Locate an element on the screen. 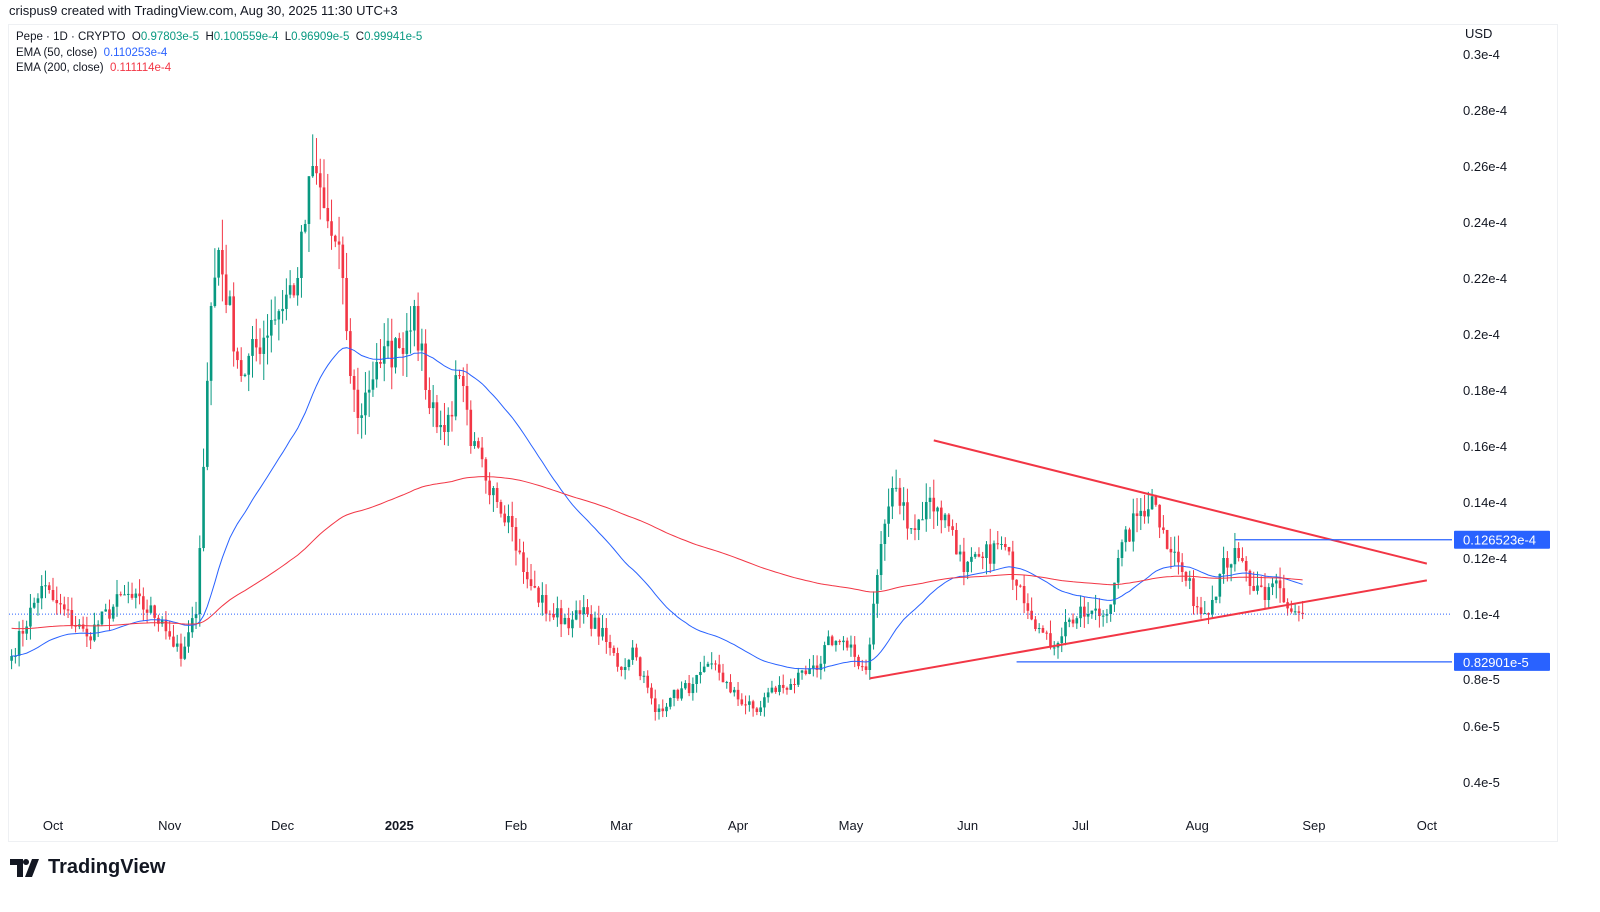 The image size is (1600, 912). y-tick-label: 0.16e-4 is located at coordinates (1485, 446).